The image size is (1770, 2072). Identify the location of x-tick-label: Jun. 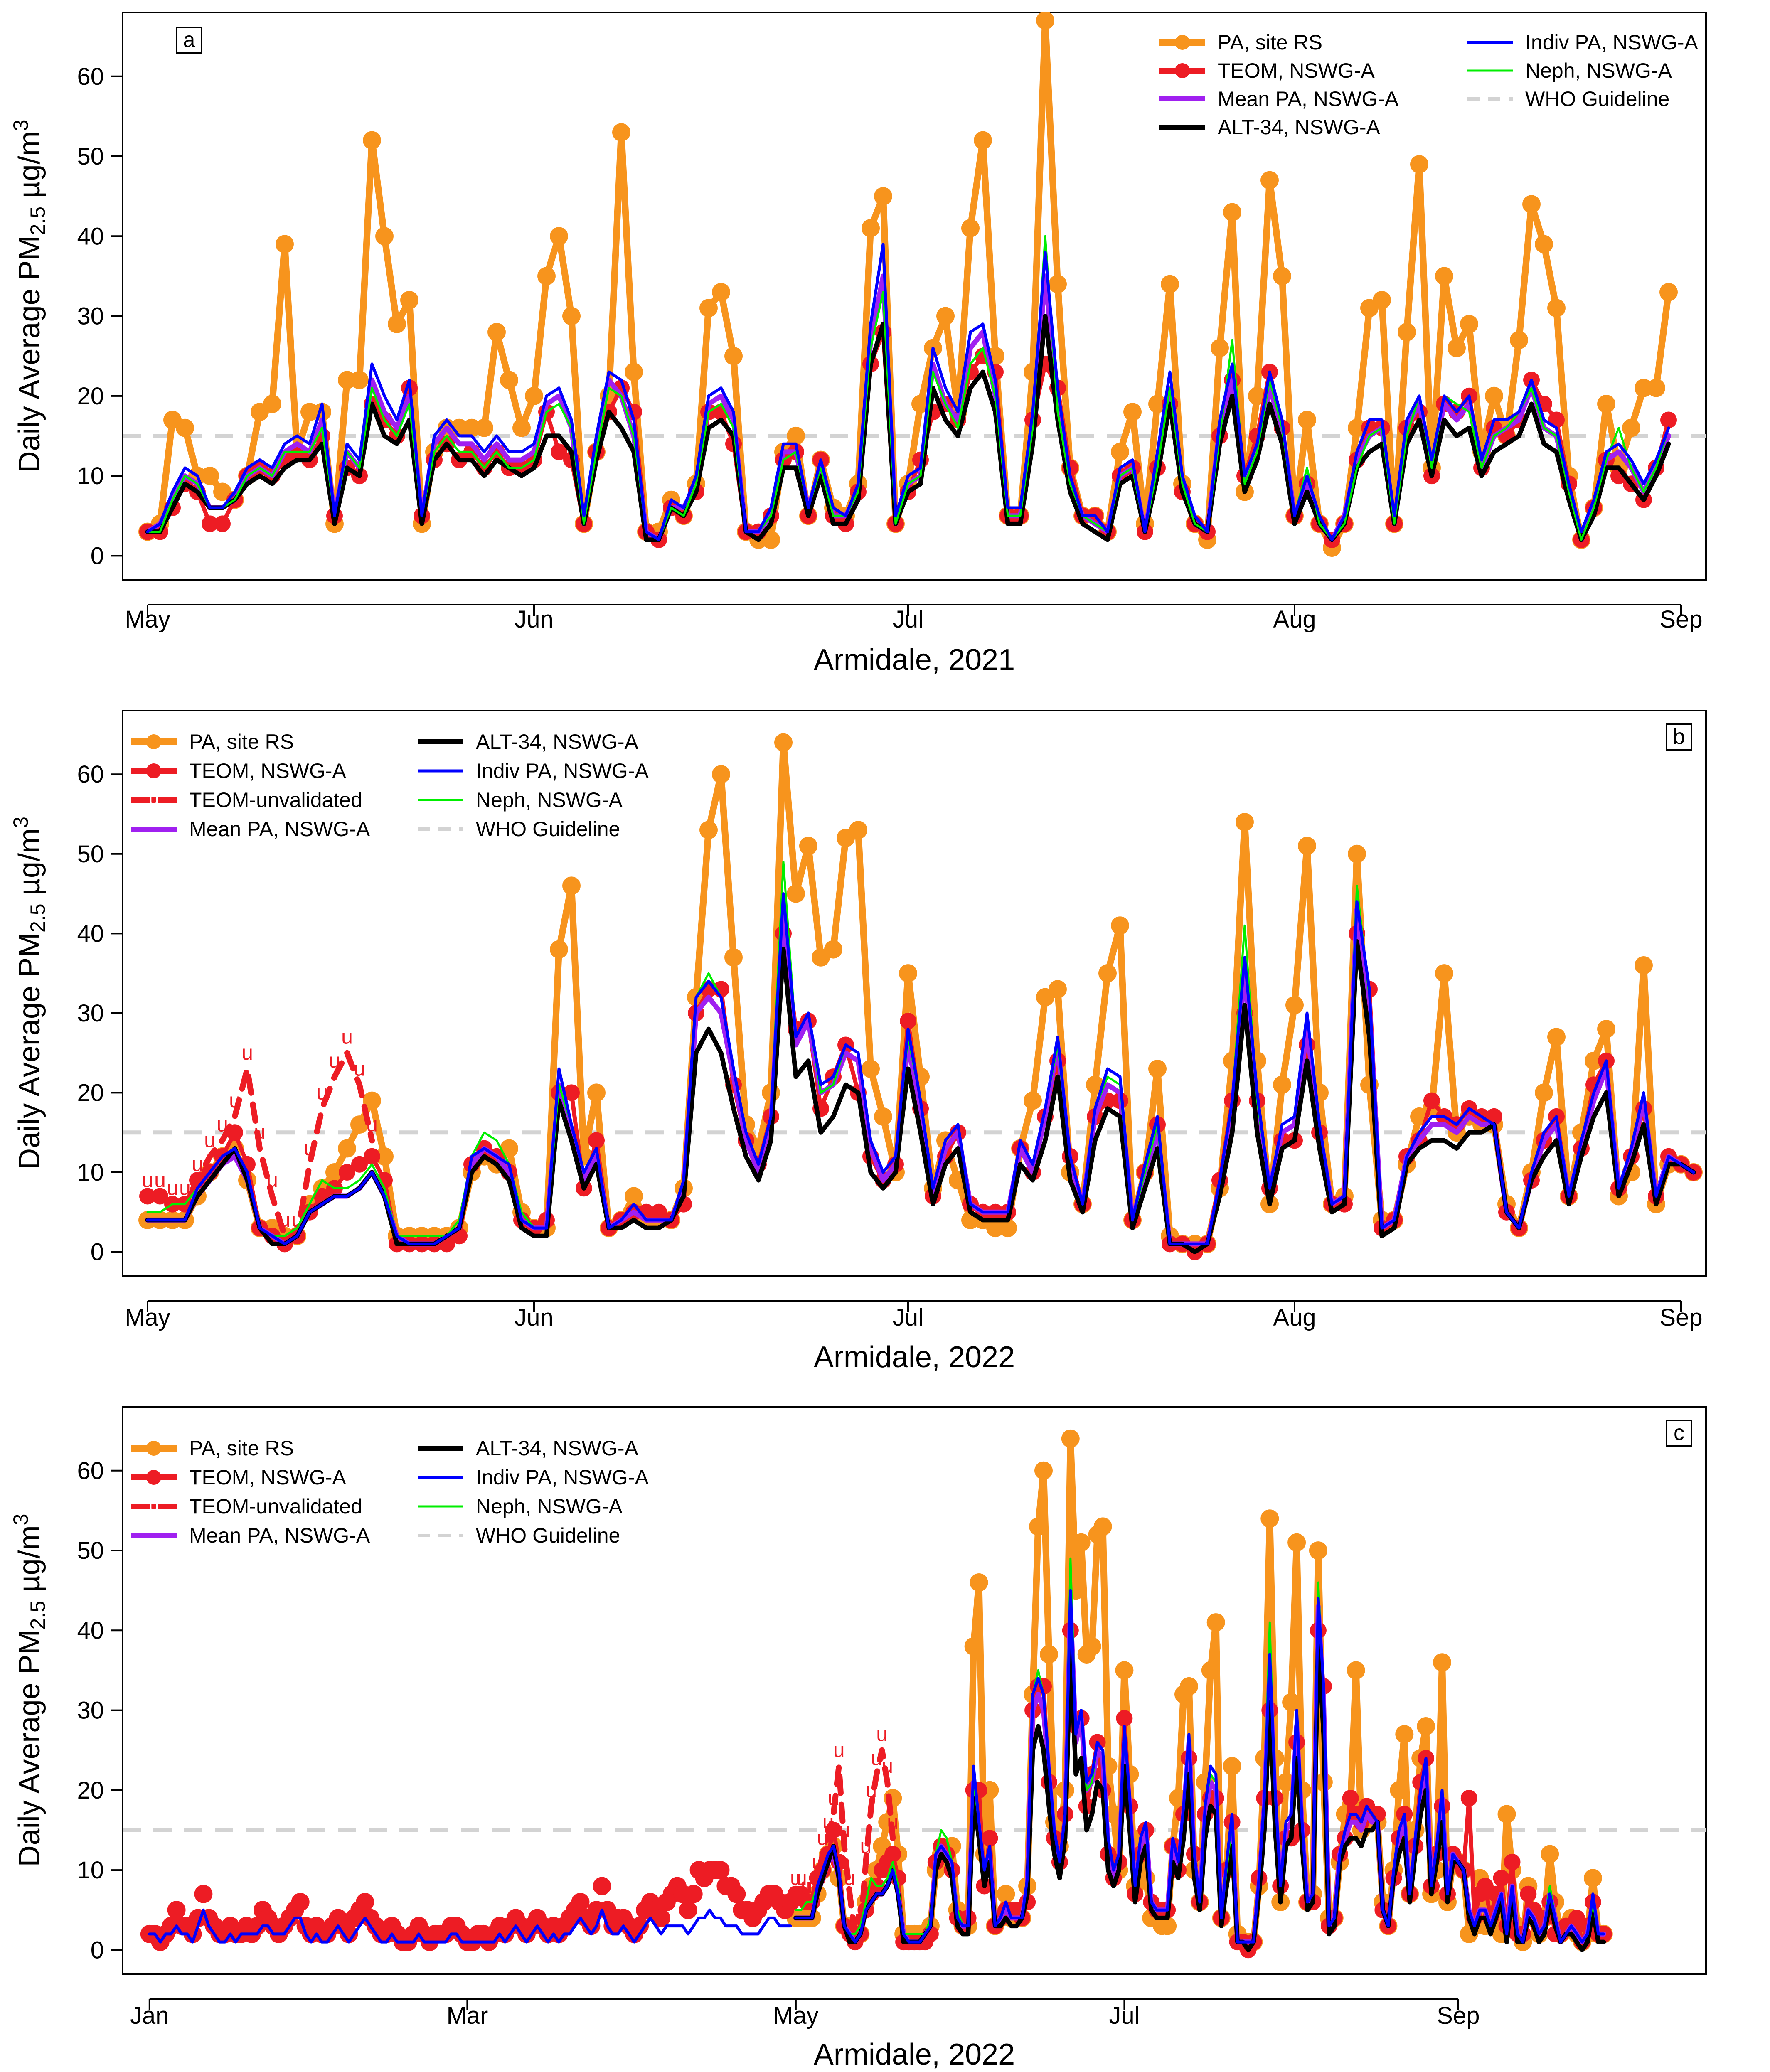
(535, 1317).